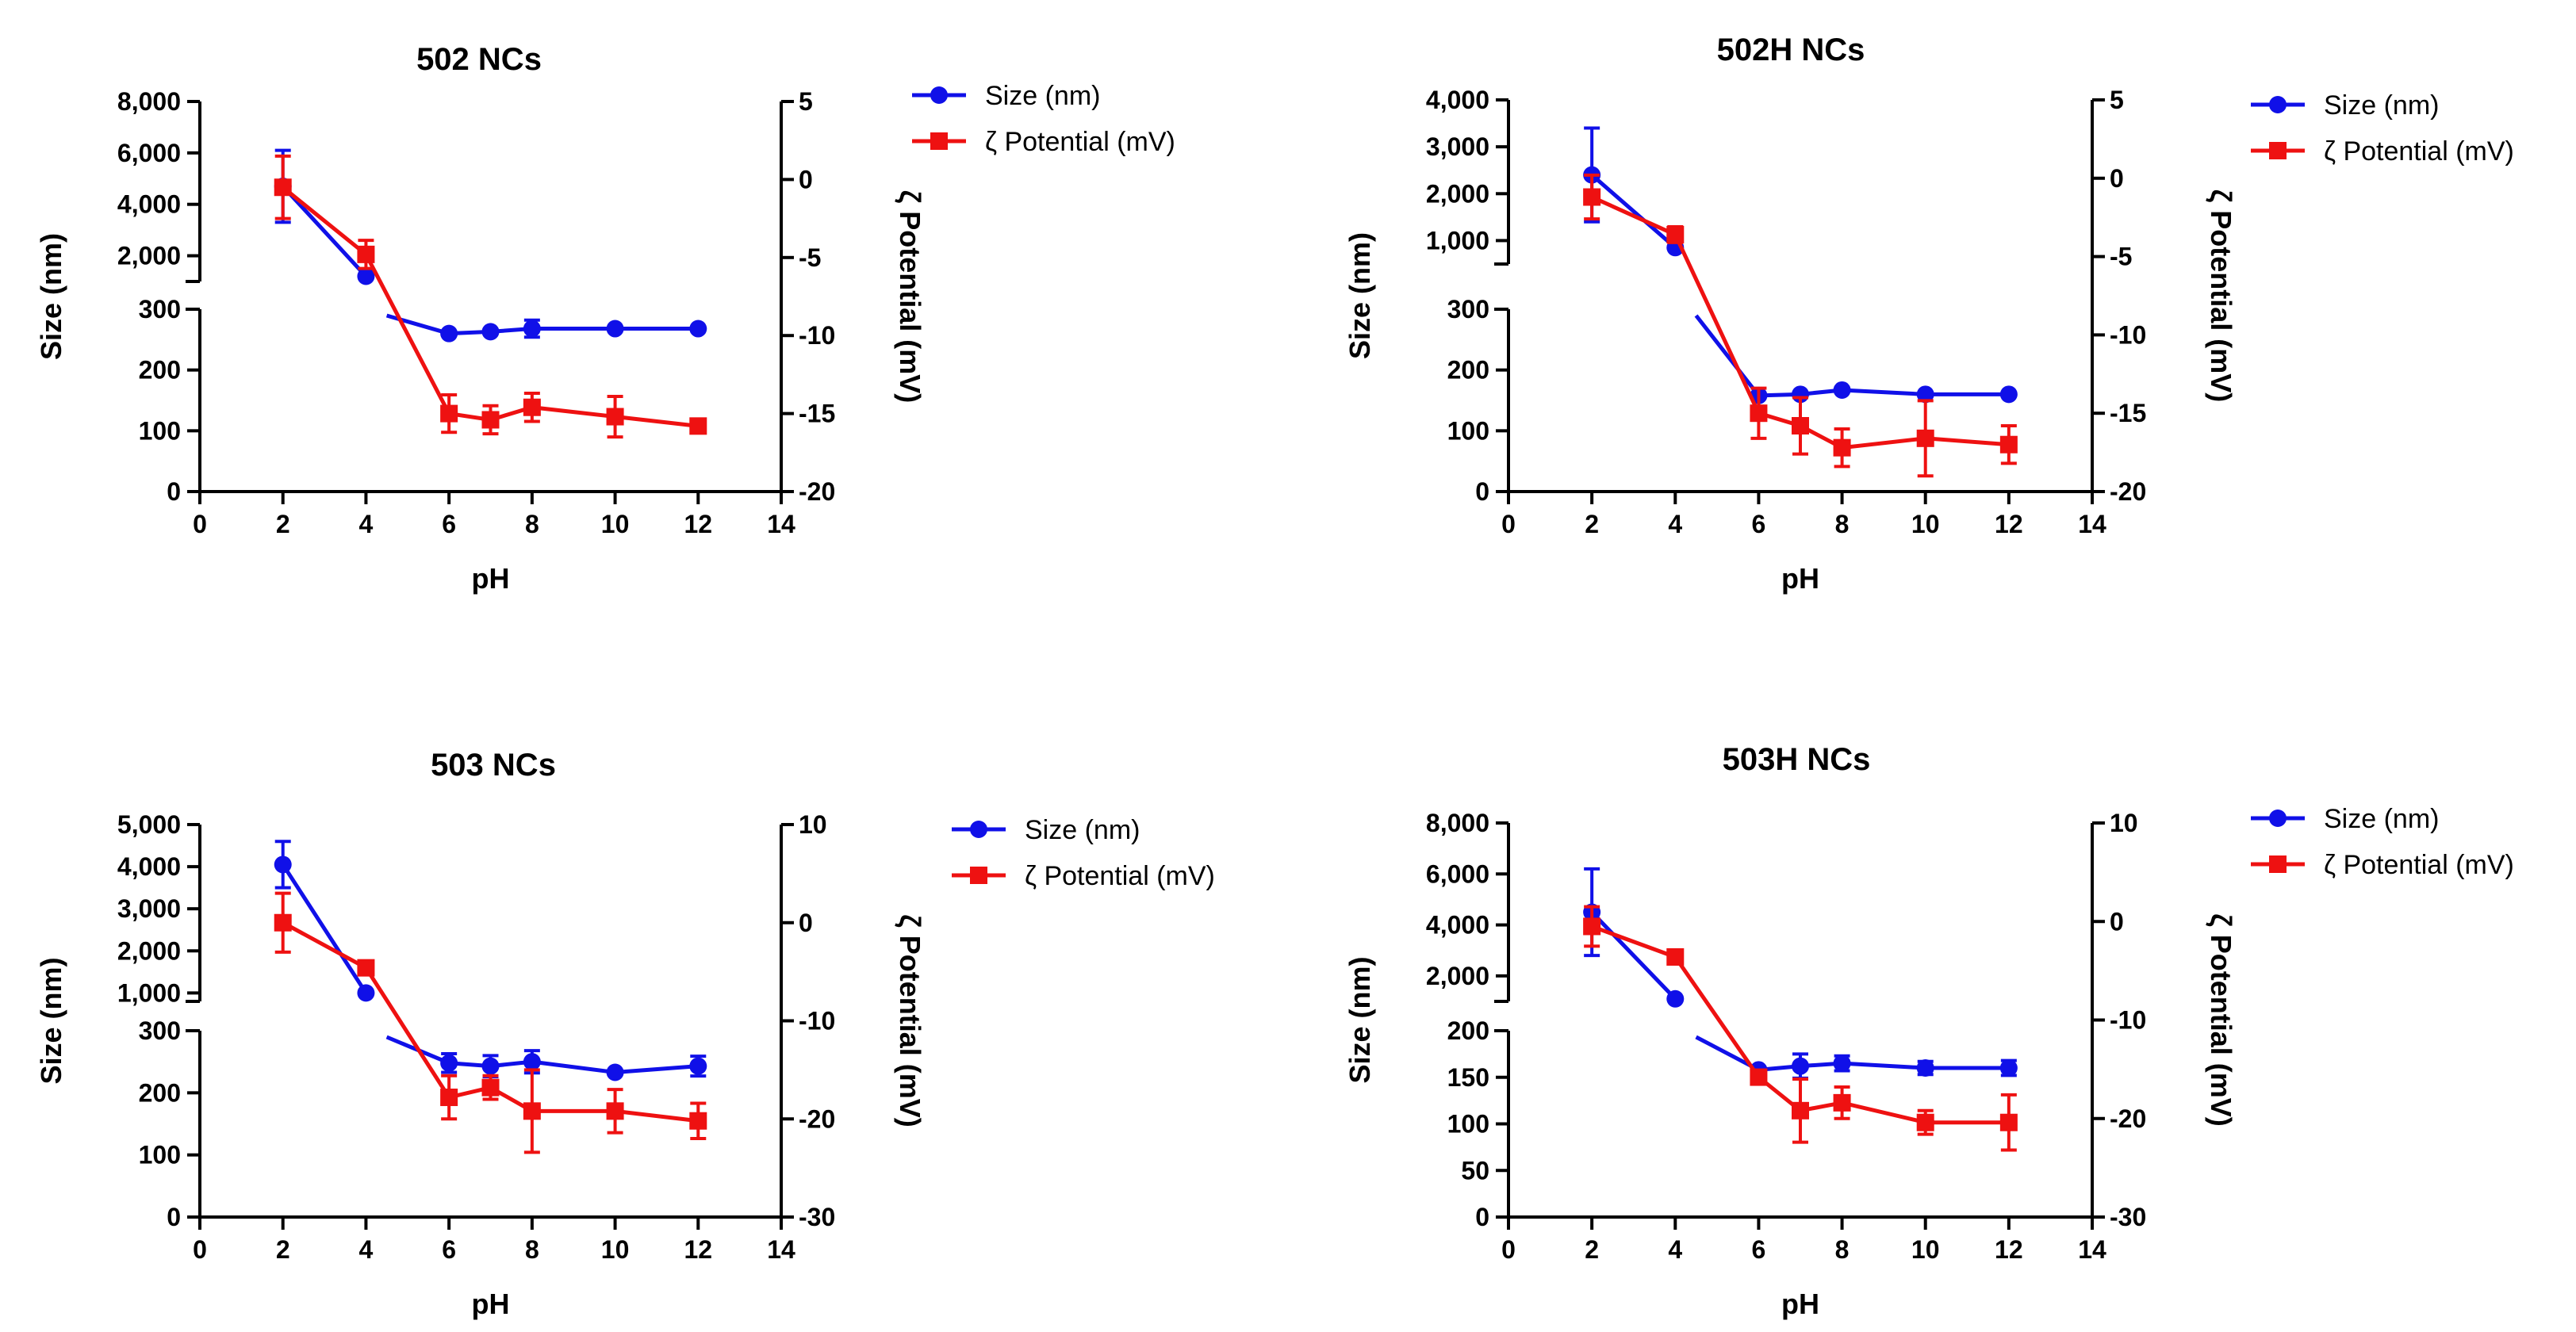 The image size is (2576, 1332). What do you see at coordinates (939, 95) in the screenshot?
I see `legend-size-marker` at bounding box center [939, 95].